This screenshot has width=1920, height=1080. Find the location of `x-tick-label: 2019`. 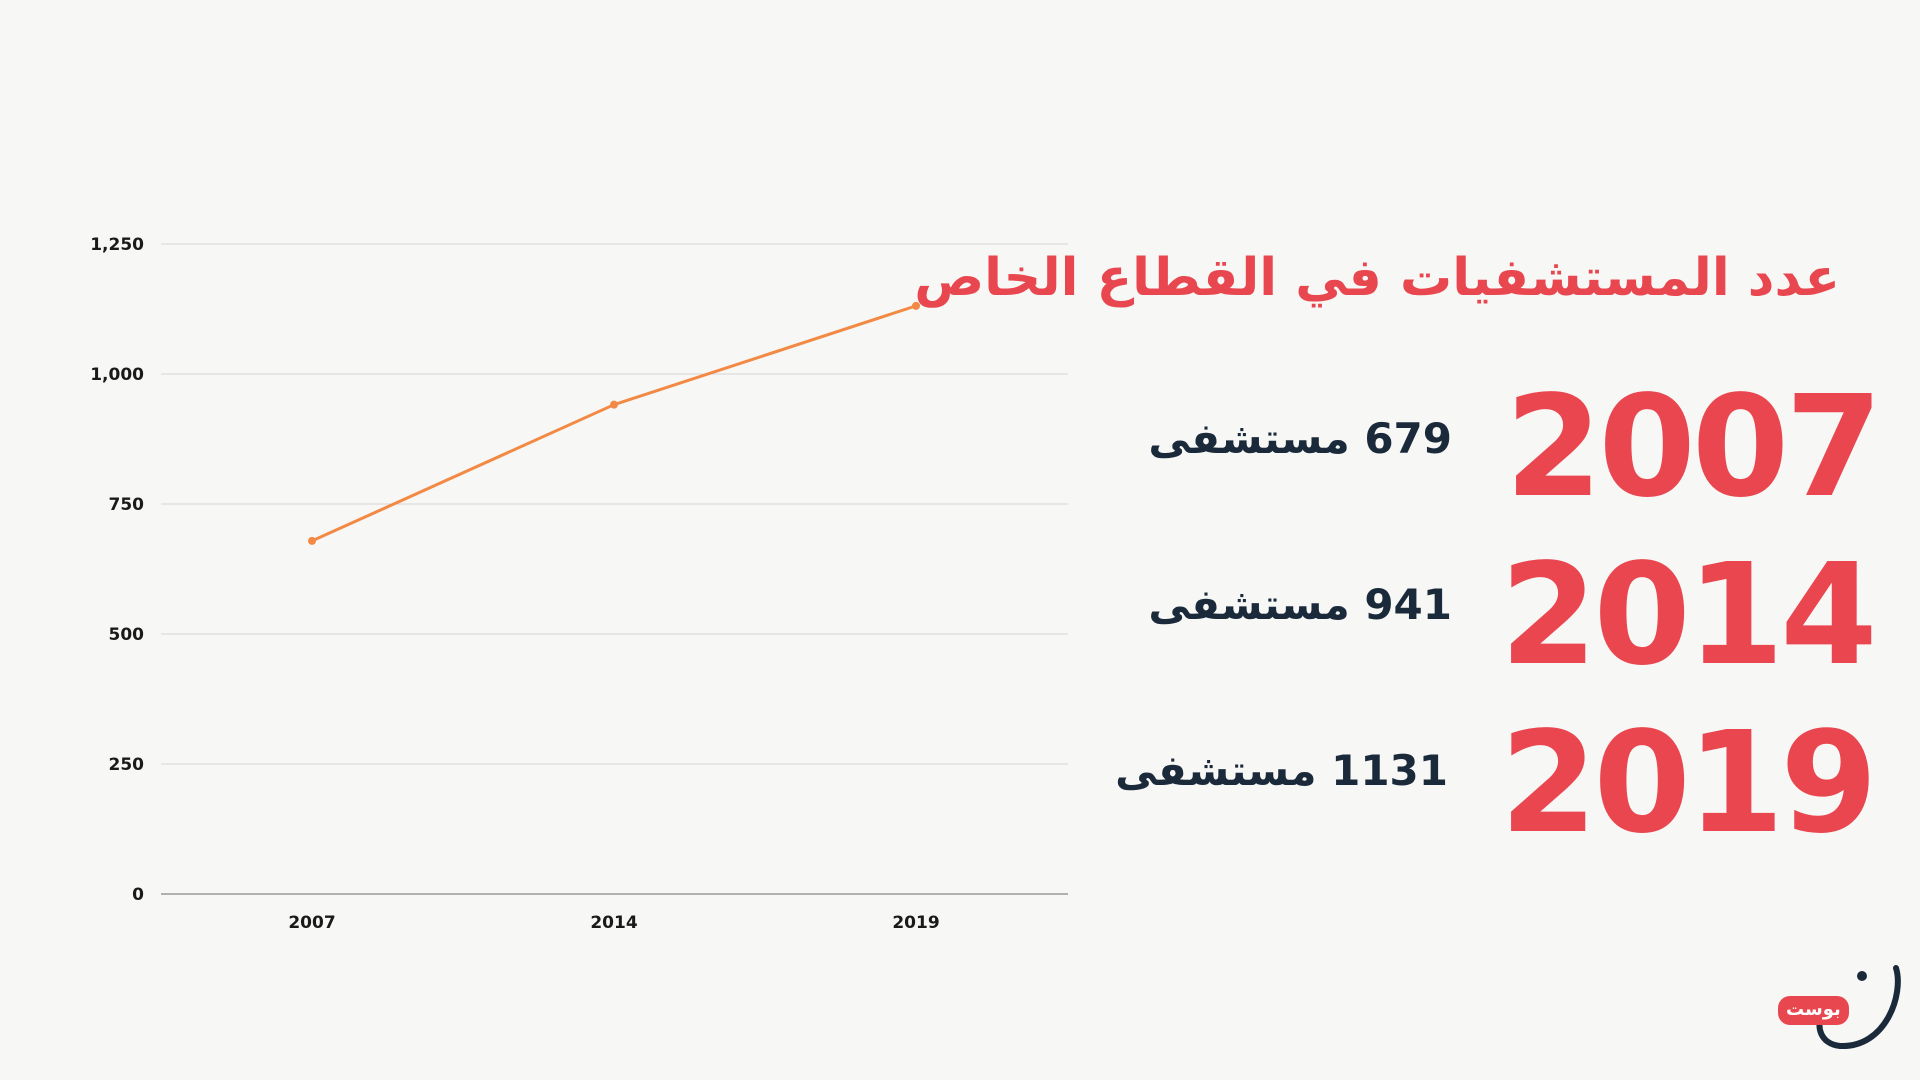

x-tick-label: 2019 is located at coordinates (915, 923).